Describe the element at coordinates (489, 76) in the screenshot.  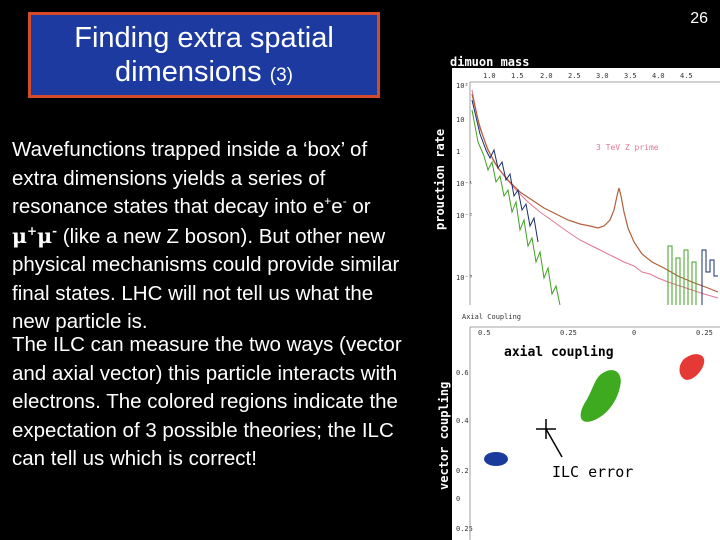
I see `x-tick-0: 1.0` at that location.